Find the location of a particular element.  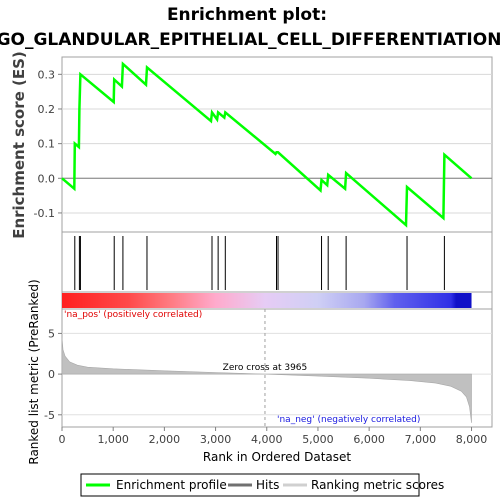

x-tick-label: 4,000 is located at coordinates (267, 439).